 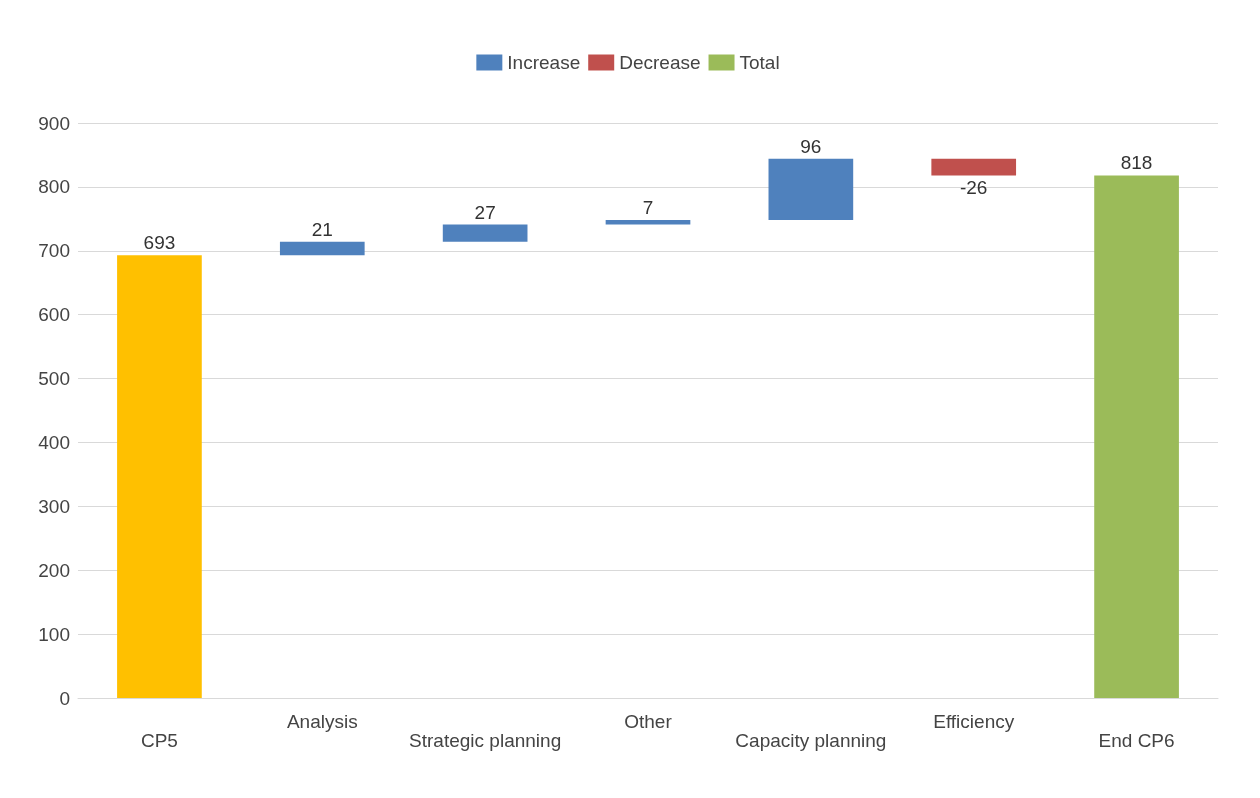 I want to click on y-tick-label: 600, so click(x=54, y=315).